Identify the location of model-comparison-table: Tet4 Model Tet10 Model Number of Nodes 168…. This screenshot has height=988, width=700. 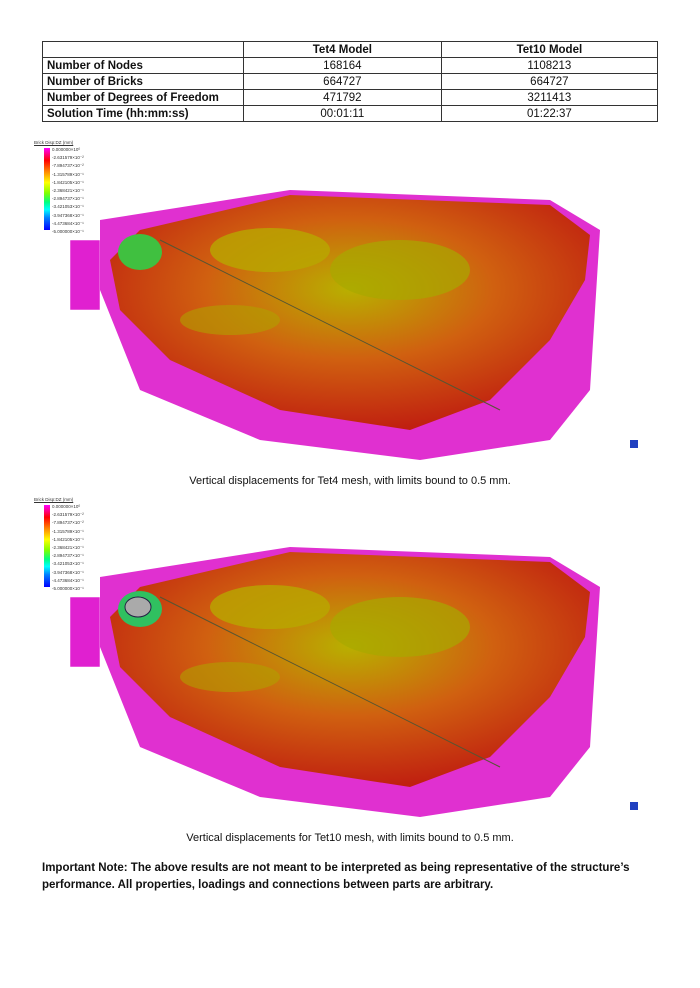
(350, 81).